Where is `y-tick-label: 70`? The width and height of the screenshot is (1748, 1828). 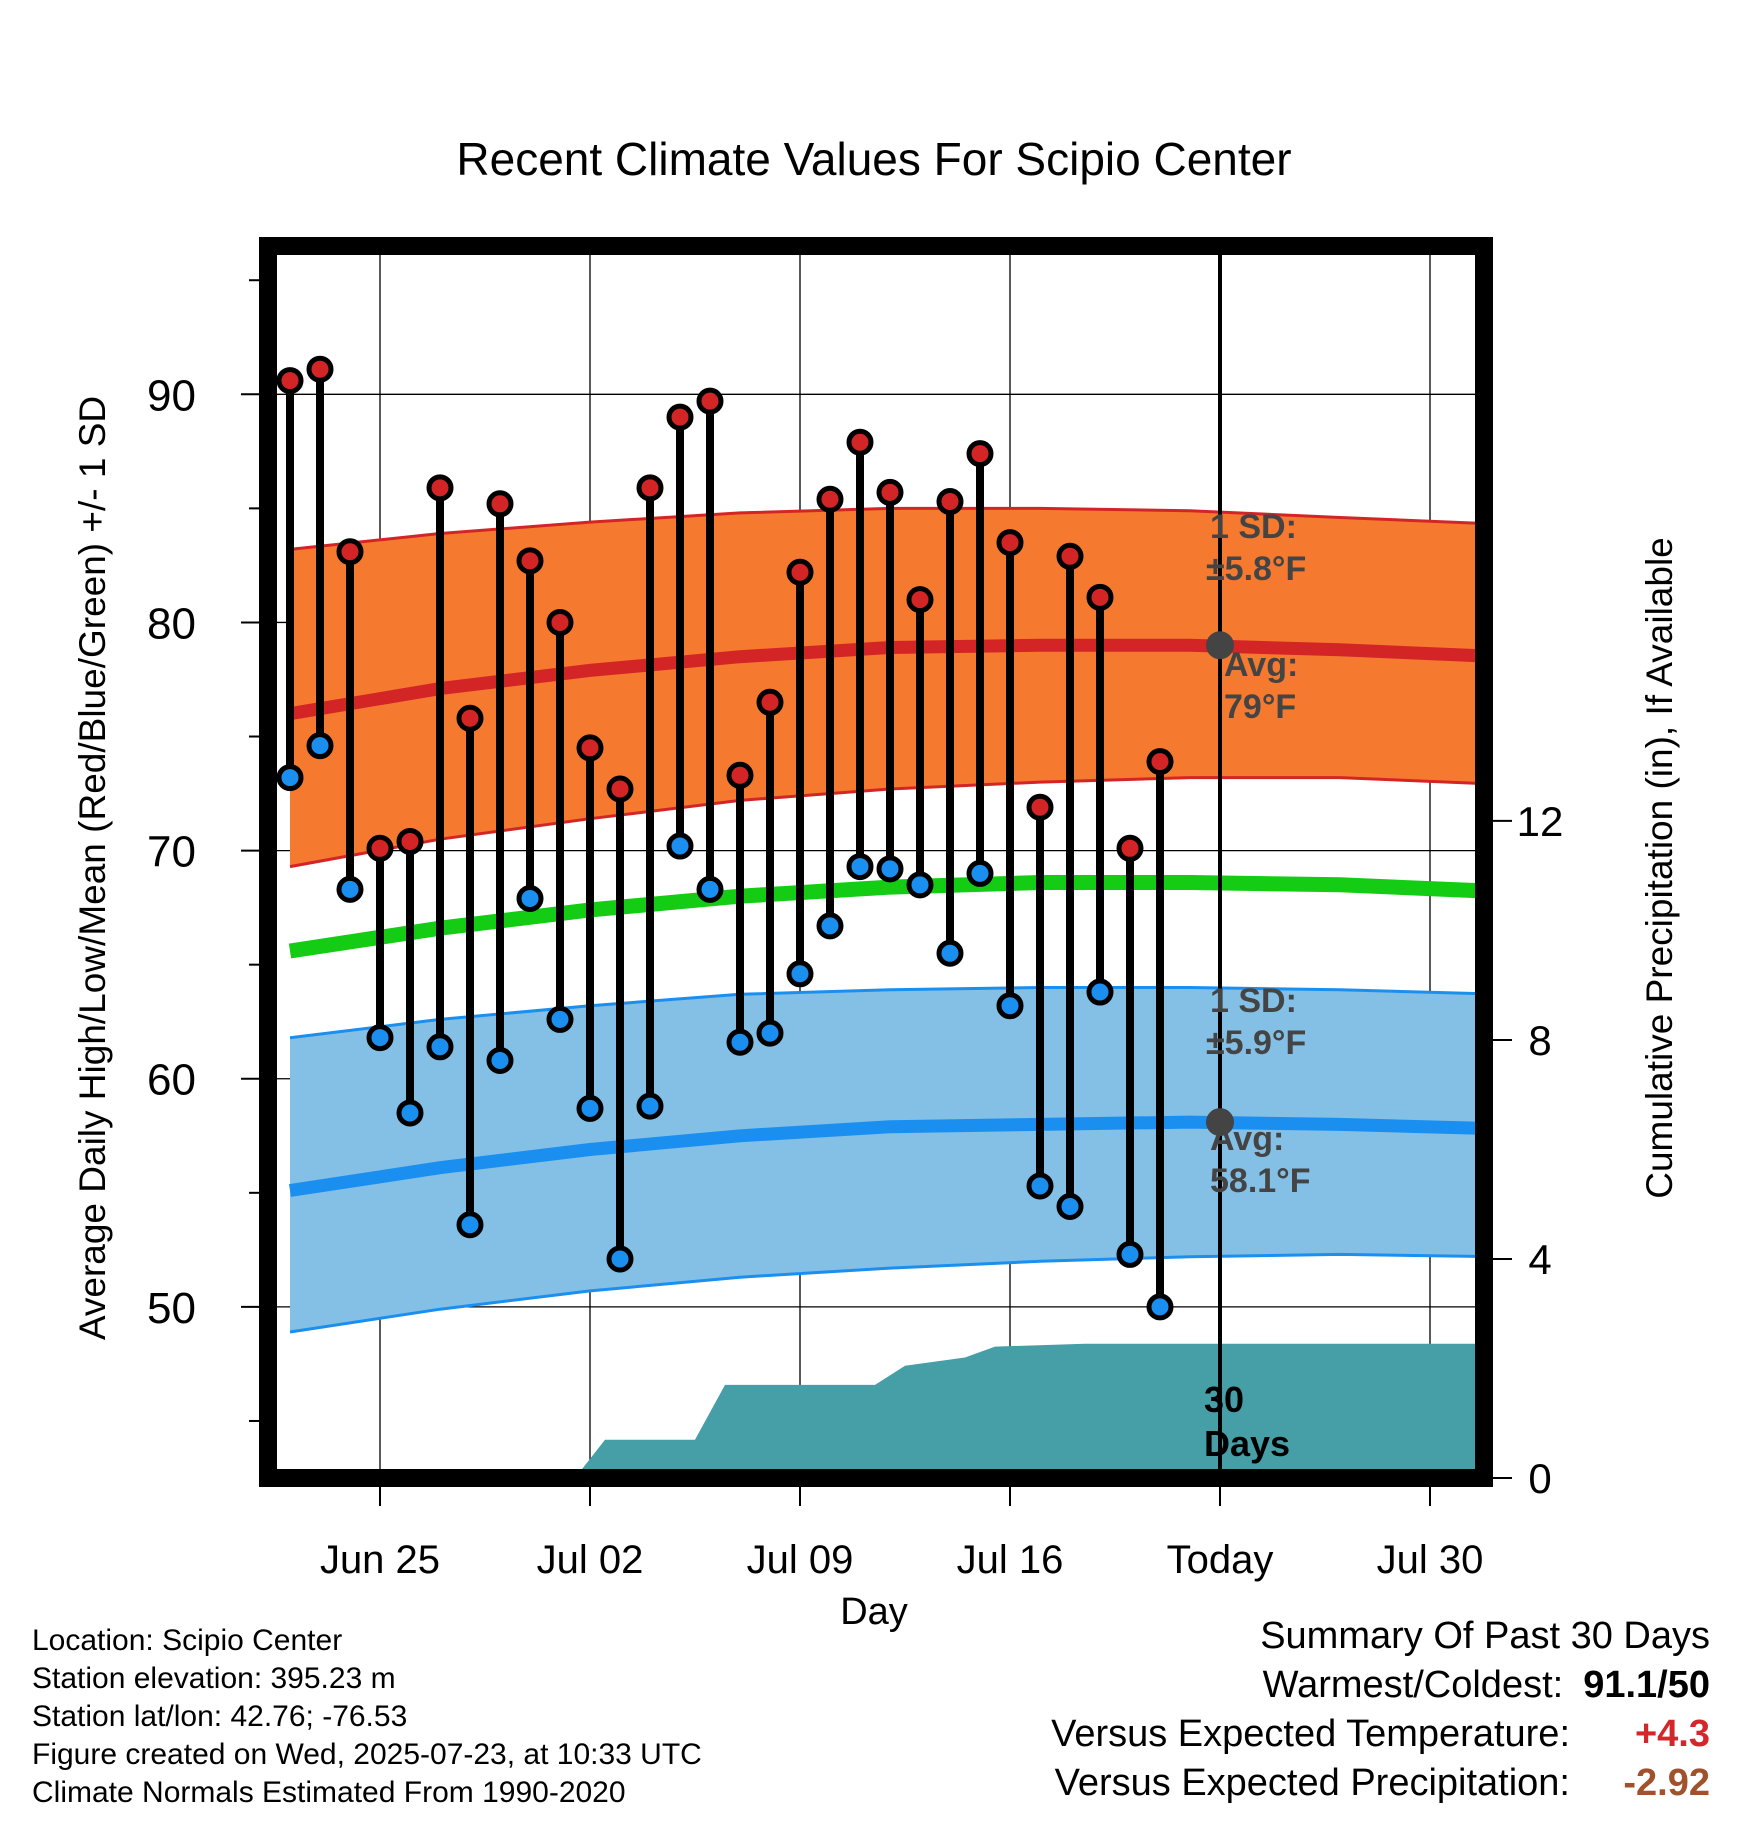
y-tick-label: 70 is located at coordinates (171, 852).